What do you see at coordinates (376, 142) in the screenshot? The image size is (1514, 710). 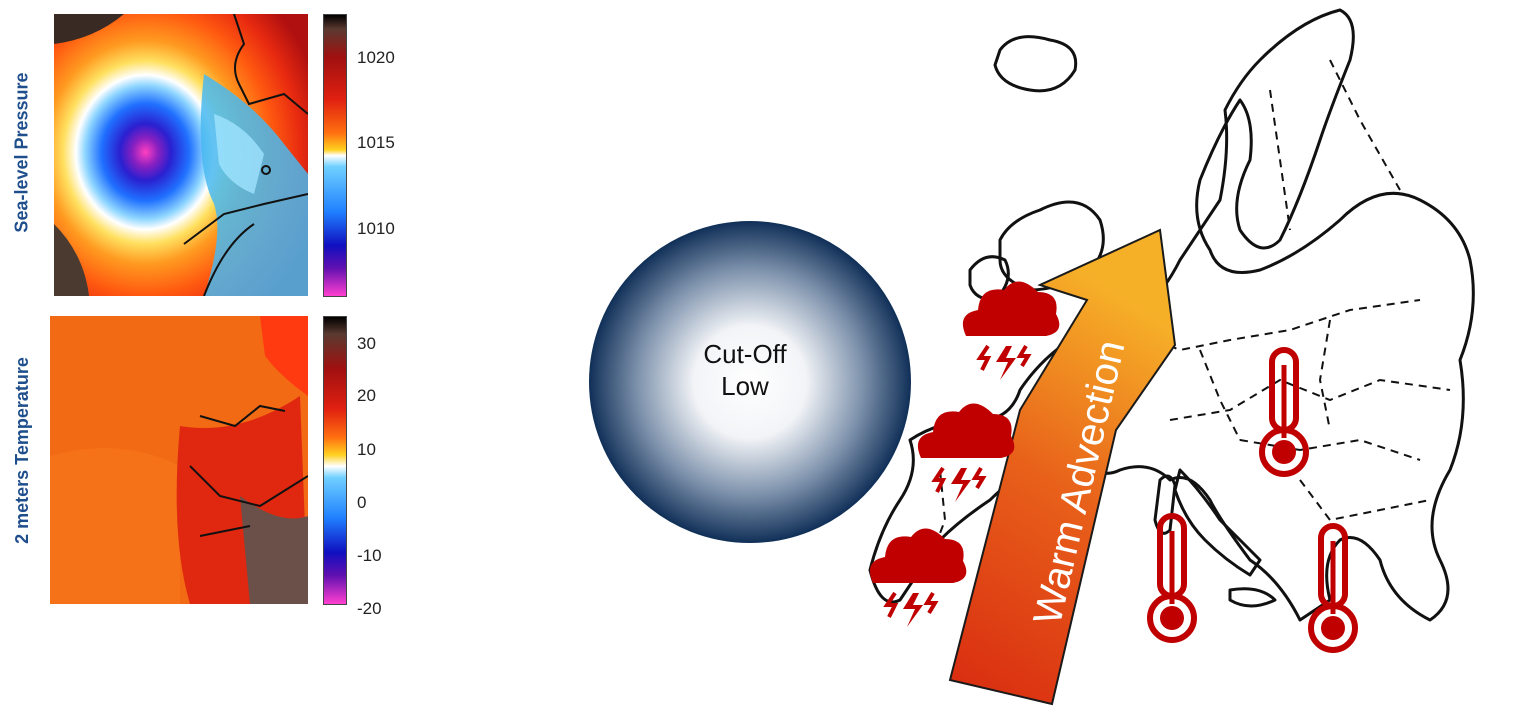 I see `slp-tick-1015: 1015` at bounding box center [376, 142].